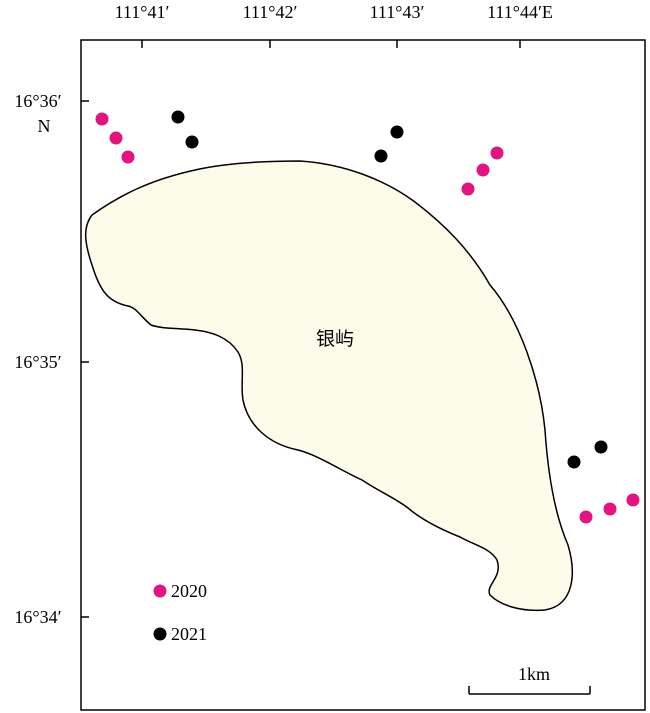 This screenshot has height=713, width=650. Describe the element at coordinates (397, 12) in the screenshot. I see `longitude-label-3: 111°43′` at that location.